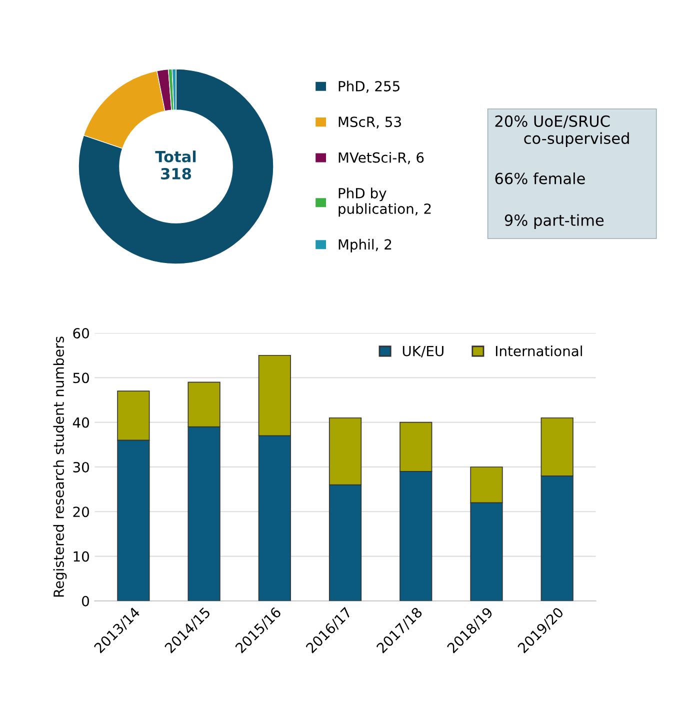 This screenshot has width=677, height=724. Describe the element at coordinates (369, 122) in the screenshot. I see `legend-label: MScR, 53` at that location.